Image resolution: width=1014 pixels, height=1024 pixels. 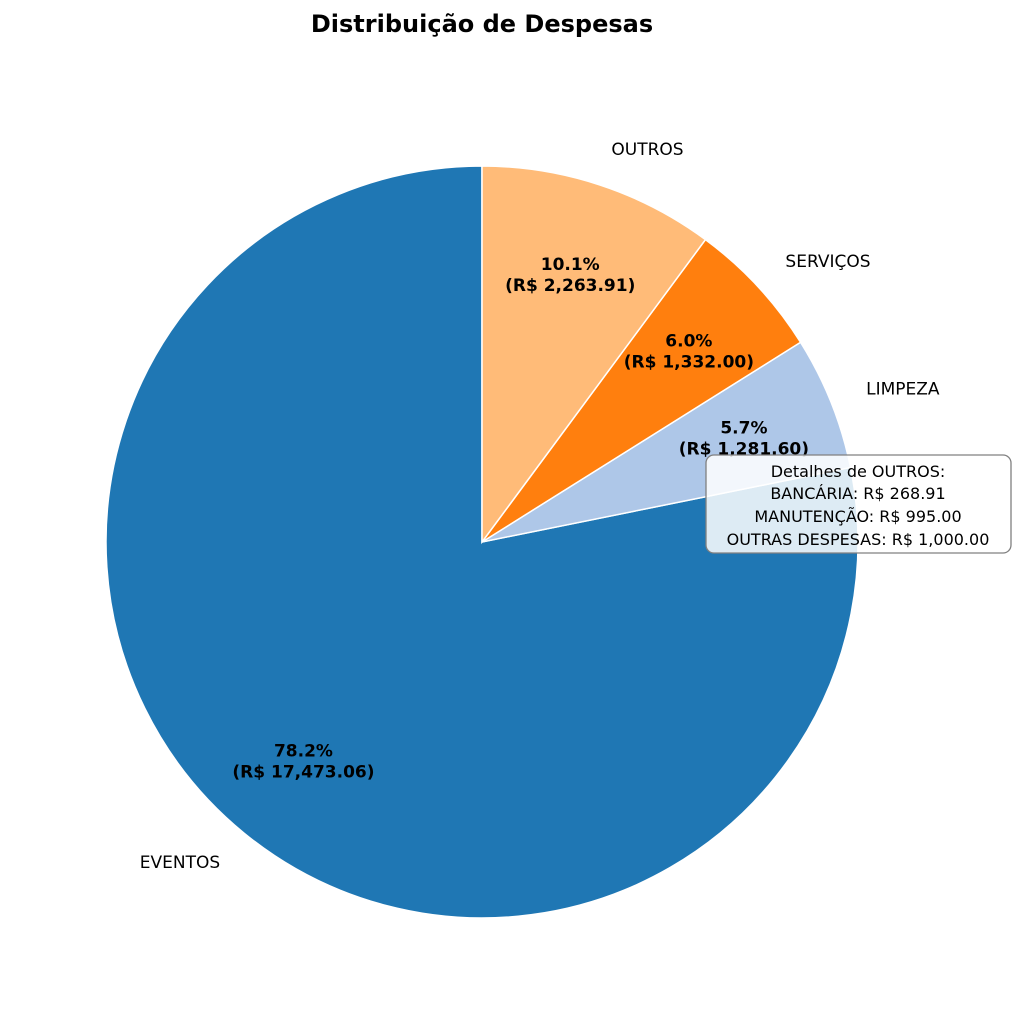 I want to click on slice-value-servicos: (R$ 1,332.00), so click(x=689, y=362).